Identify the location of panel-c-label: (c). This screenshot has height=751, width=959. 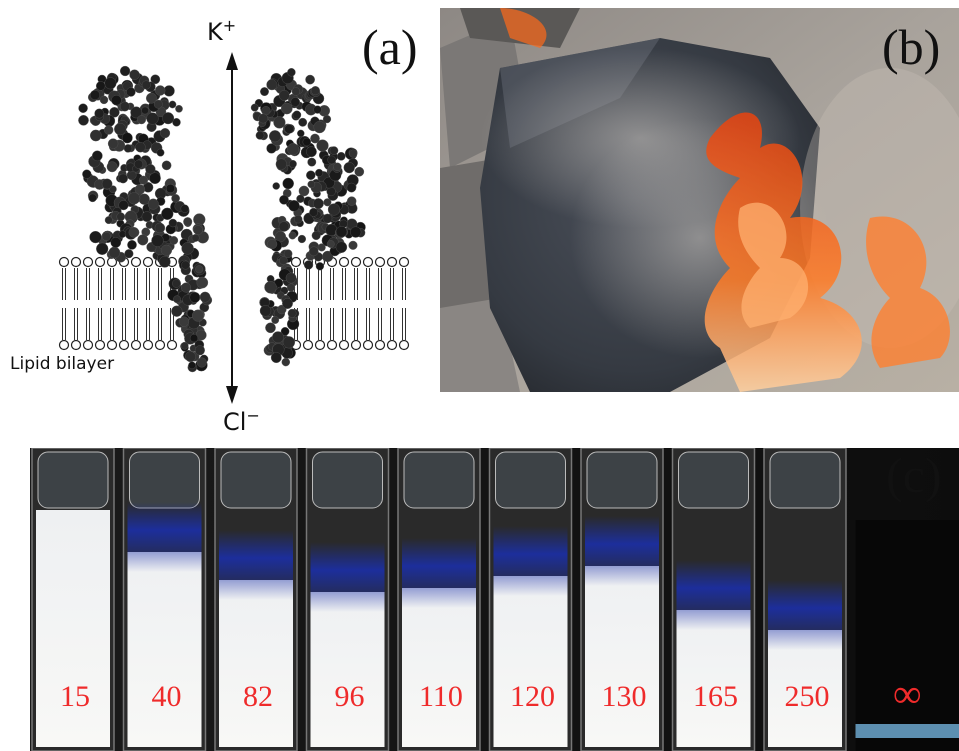
(914, 475).